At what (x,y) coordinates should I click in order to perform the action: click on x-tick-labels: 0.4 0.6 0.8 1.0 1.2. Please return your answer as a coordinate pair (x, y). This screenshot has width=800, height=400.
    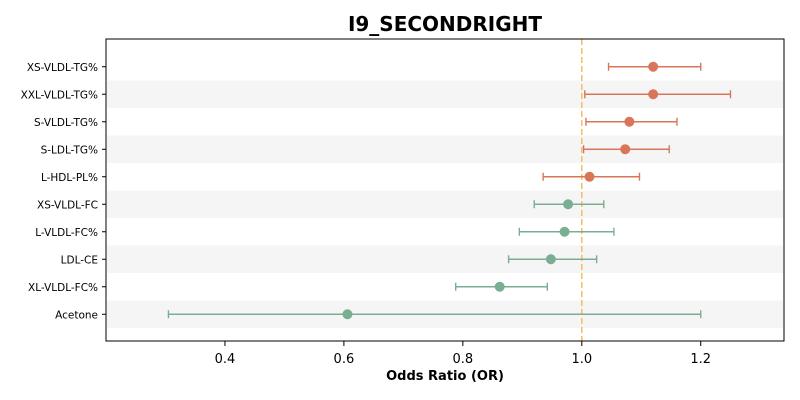
    Looking at the image, I should click on (463, 354).